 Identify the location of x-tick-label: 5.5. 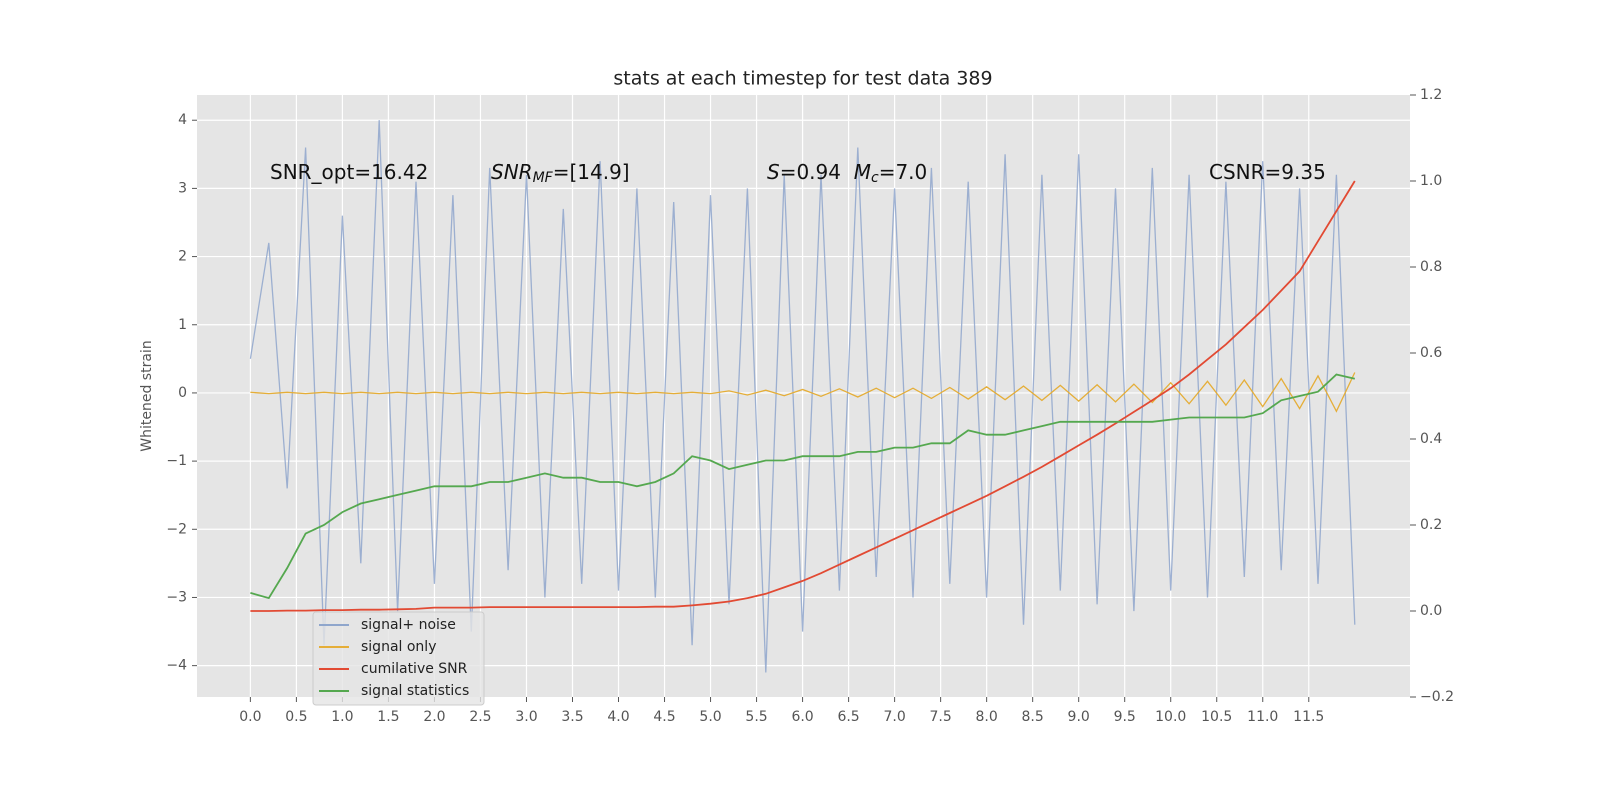
(756, 717).